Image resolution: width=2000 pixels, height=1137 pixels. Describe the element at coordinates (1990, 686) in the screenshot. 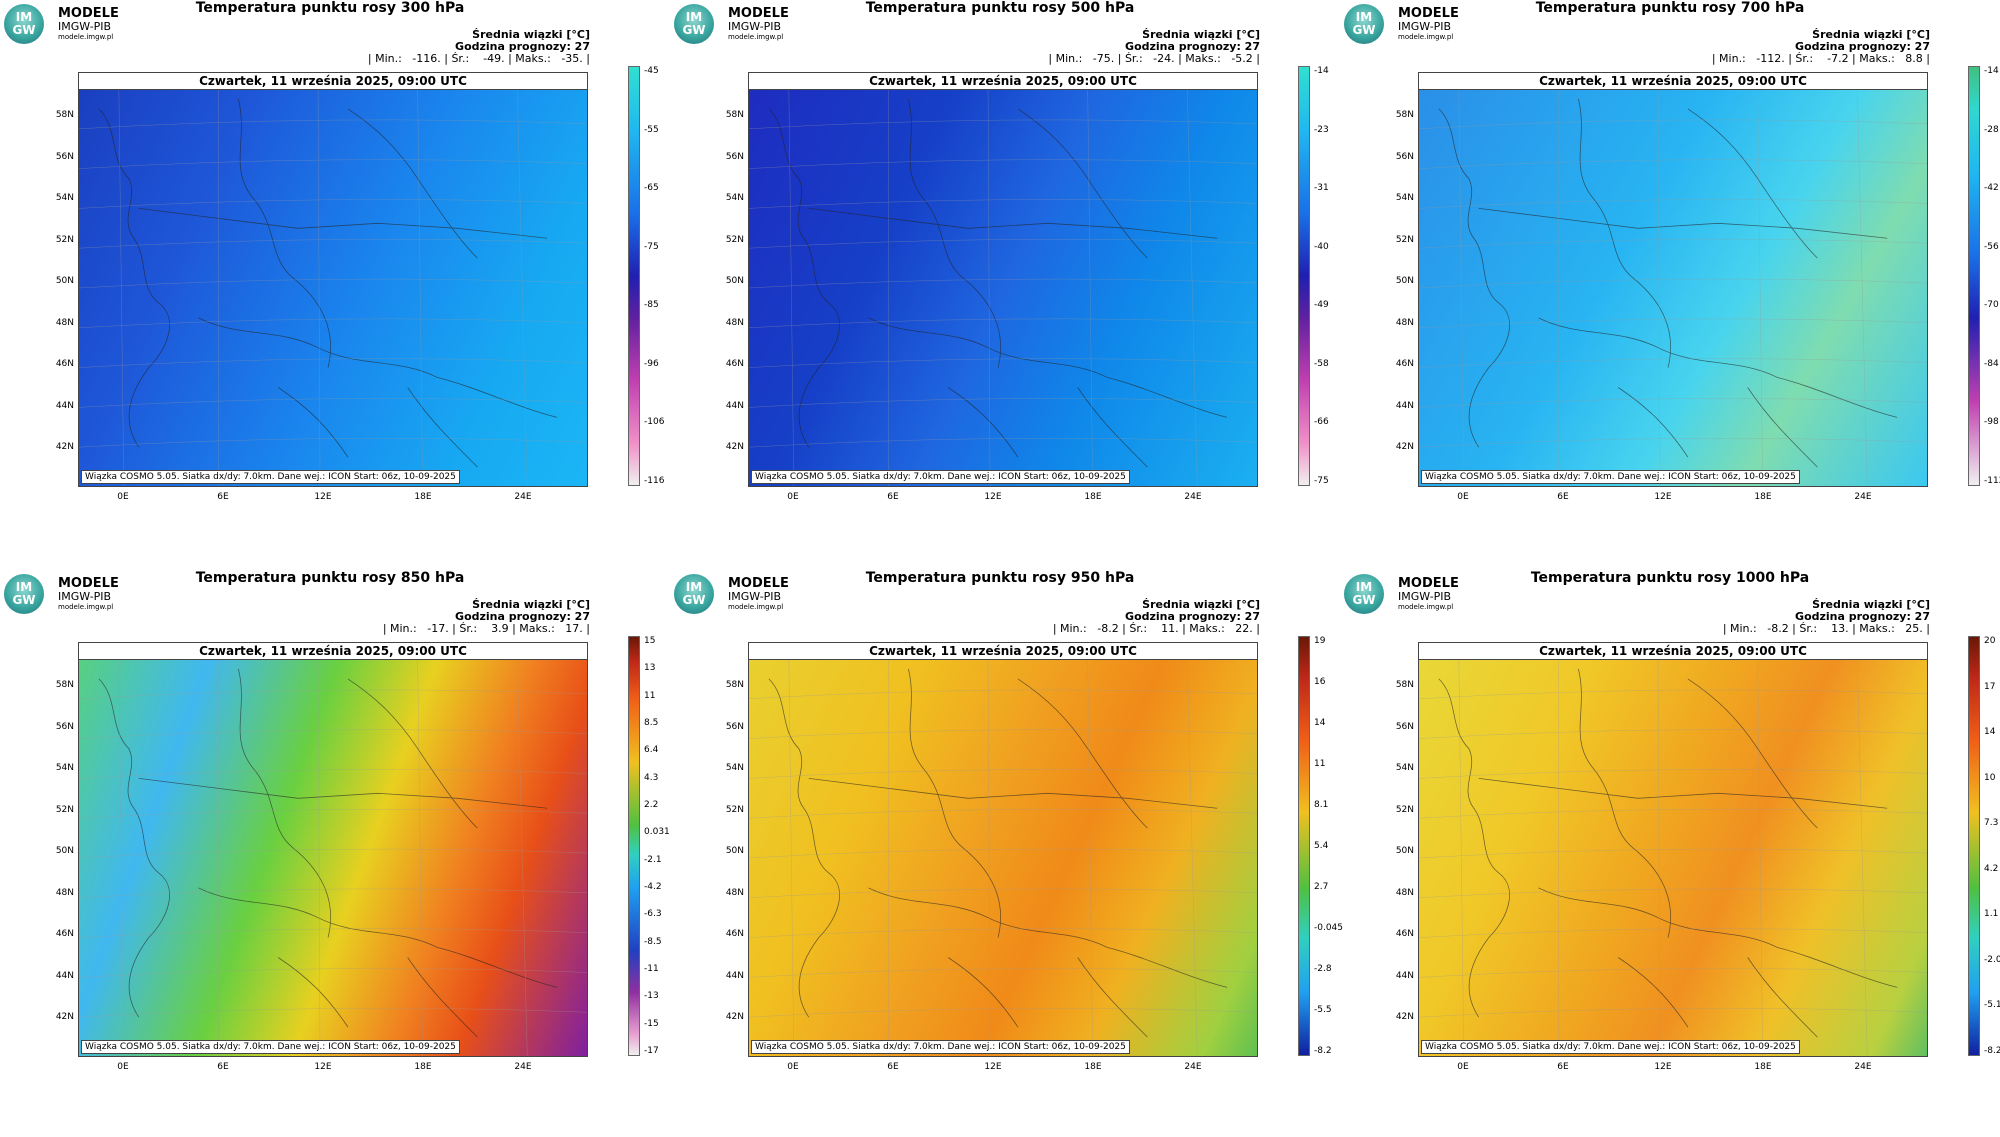

I see `scale-label: 17` at that location.